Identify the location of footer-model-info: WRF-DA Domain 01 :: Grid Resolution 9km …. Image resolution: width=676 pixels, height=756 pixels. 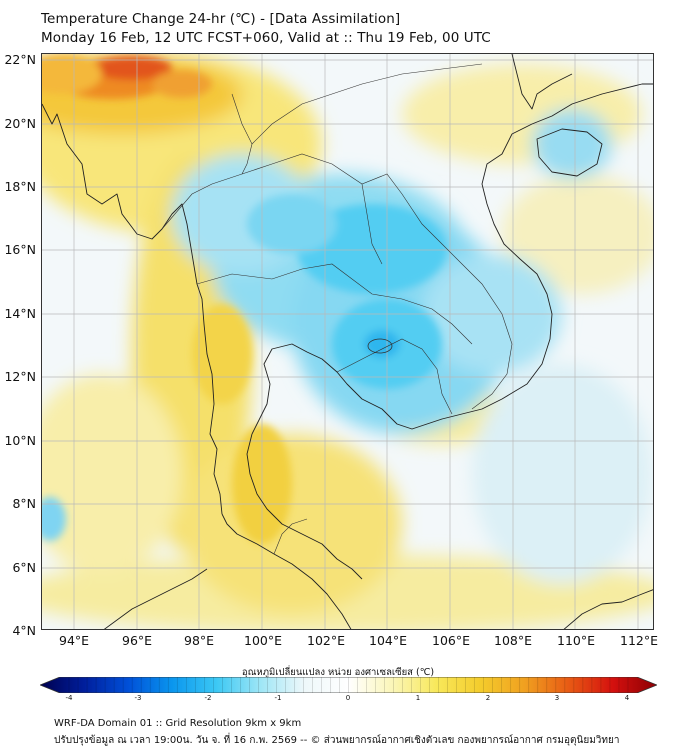
(178, 723).